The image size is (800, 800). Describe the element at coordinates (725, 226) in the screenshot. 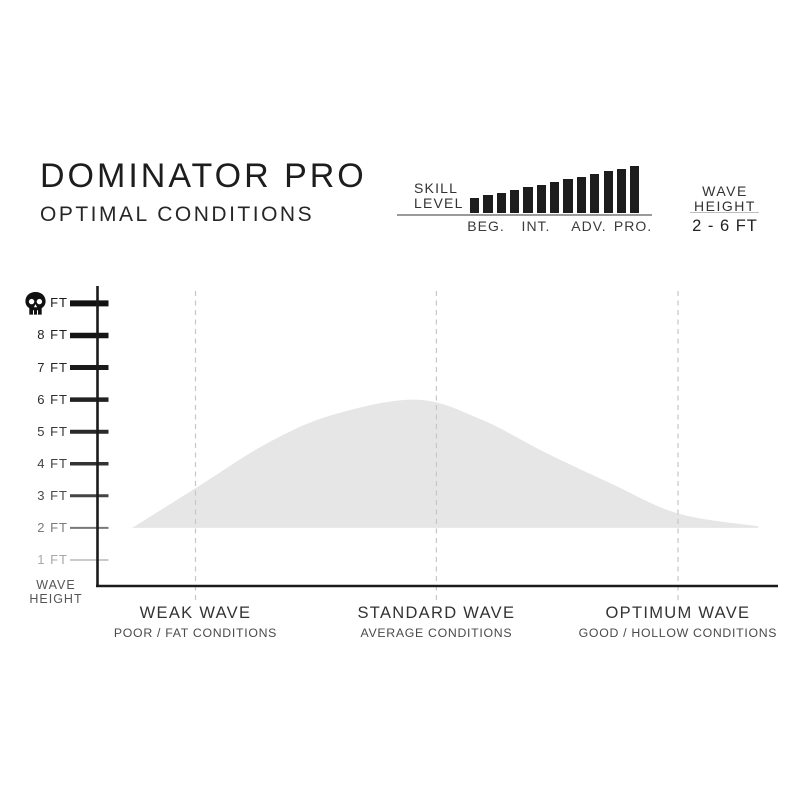

I see `wave-height-range: 2 - 6 FT` at that location.